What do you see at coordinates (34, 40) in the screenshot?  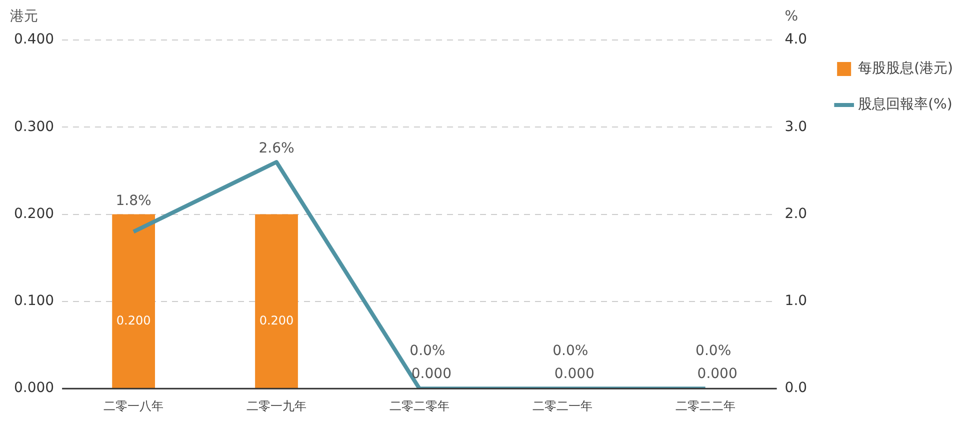 I see `y-tick-label: 0.400` at bounding box center [34, 40].